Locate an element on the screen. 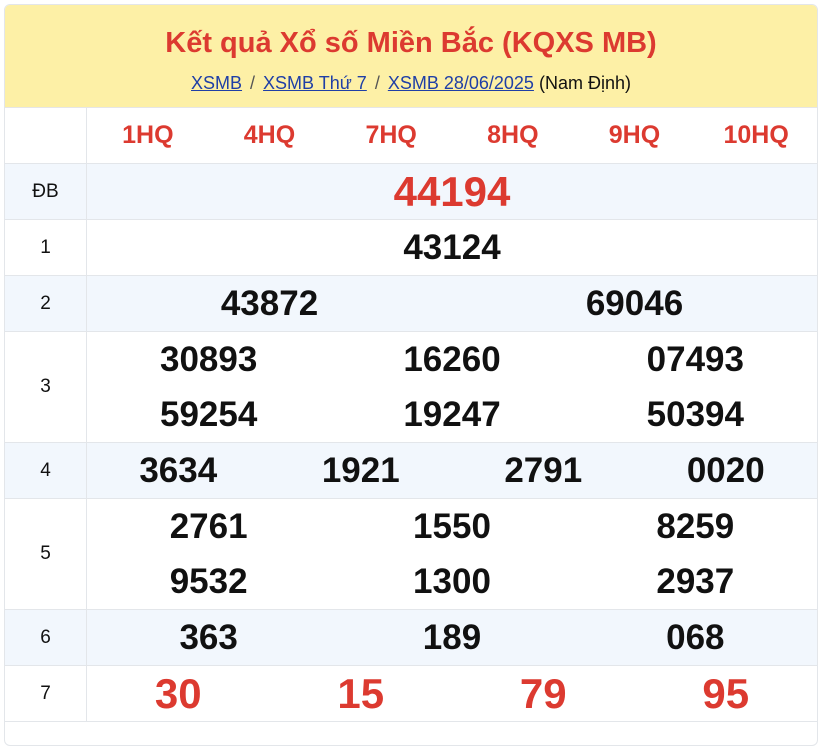  prize-number: 95 is located at coordinates (726, 693).